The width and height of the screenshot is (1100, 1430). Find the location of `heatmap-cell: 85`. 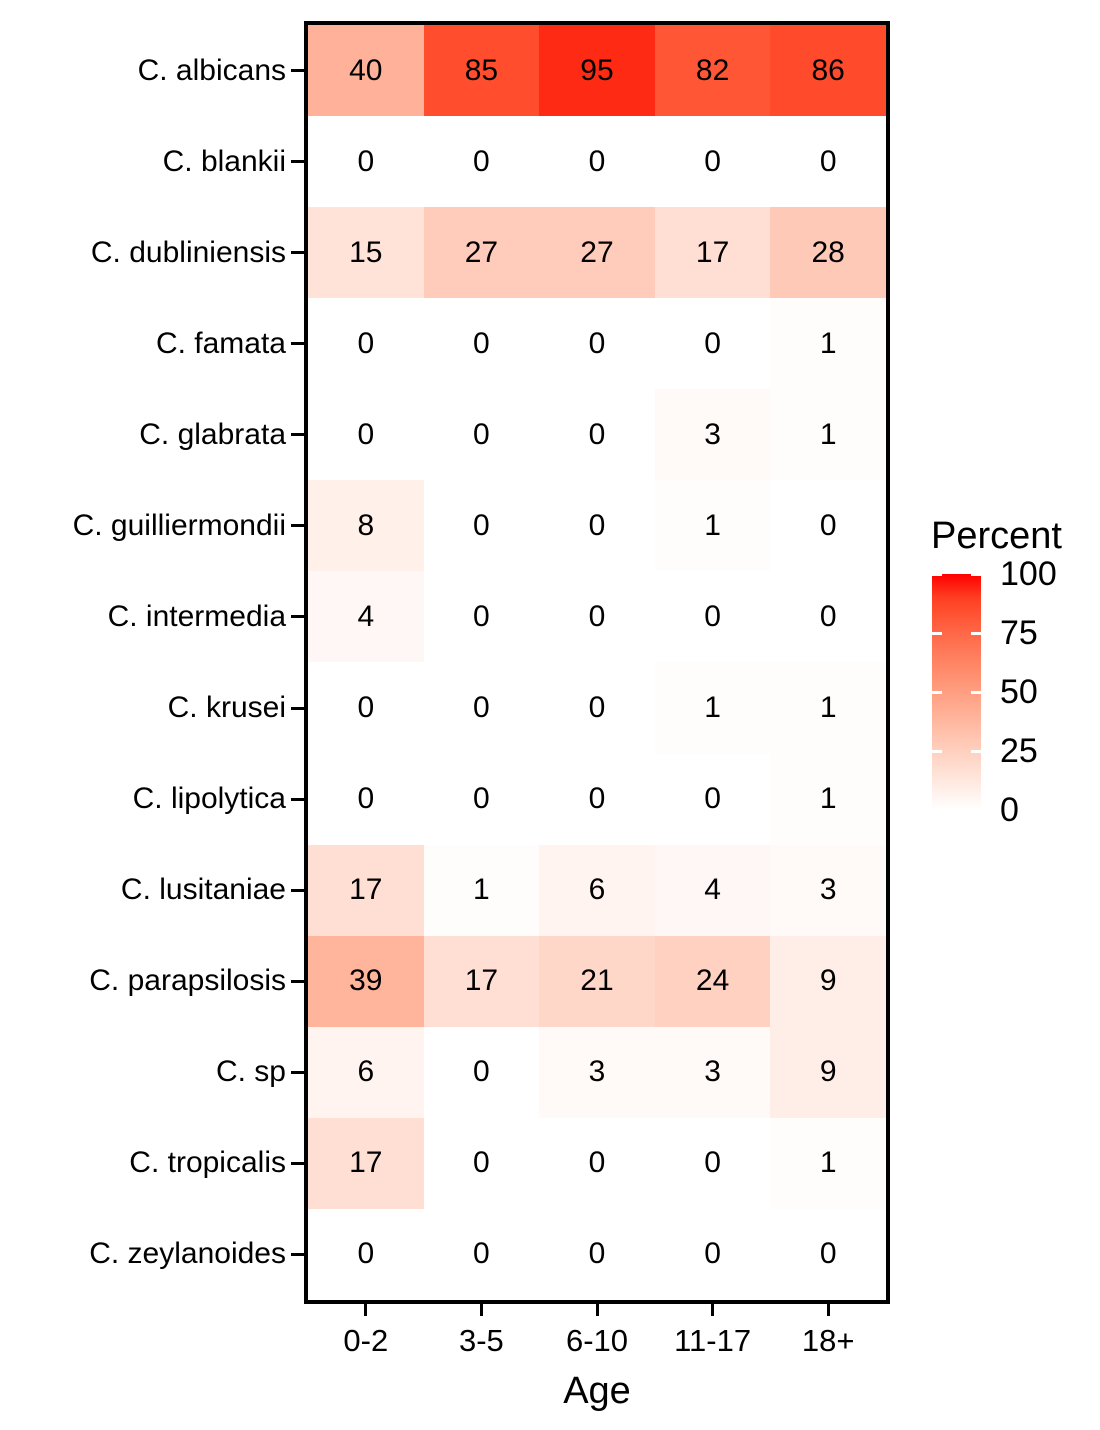

heatmap-cell: 85 is located at coordinates (481, 71).